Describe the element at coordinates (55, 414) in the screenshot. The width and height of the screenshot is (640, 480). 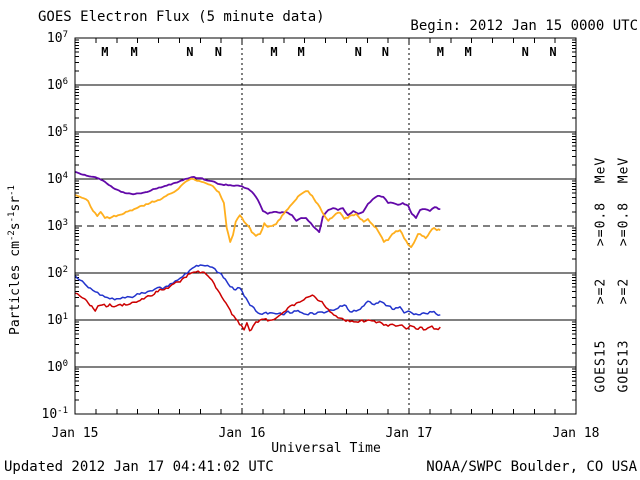
I see `y-tick-label: 10-1` at that location.